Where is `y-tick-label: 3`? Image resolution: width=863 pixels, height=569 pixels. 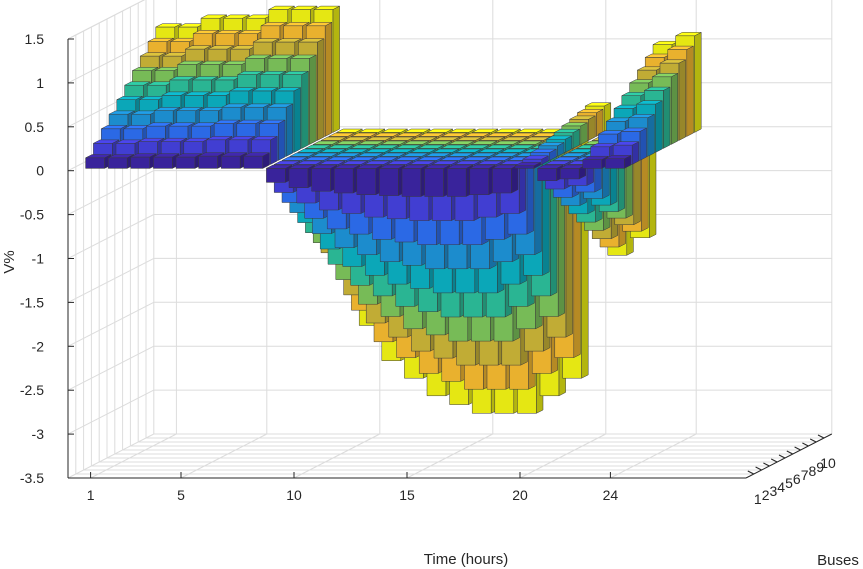
y-tick-label: 3 is located at coordinates (774, 491).